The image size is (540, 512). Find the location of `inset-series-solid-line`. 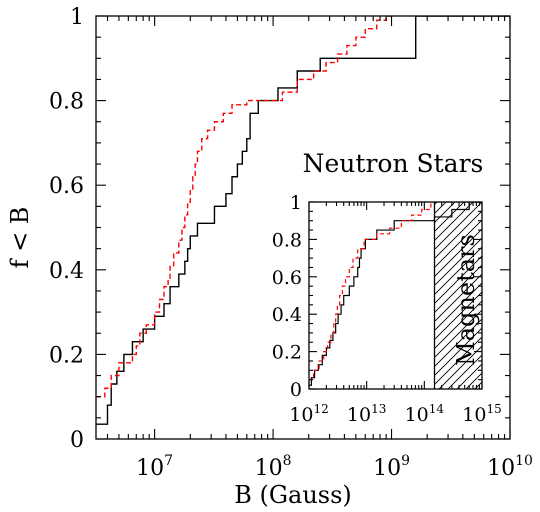

inset-series-solid-line is located at coordinates (395, 294).